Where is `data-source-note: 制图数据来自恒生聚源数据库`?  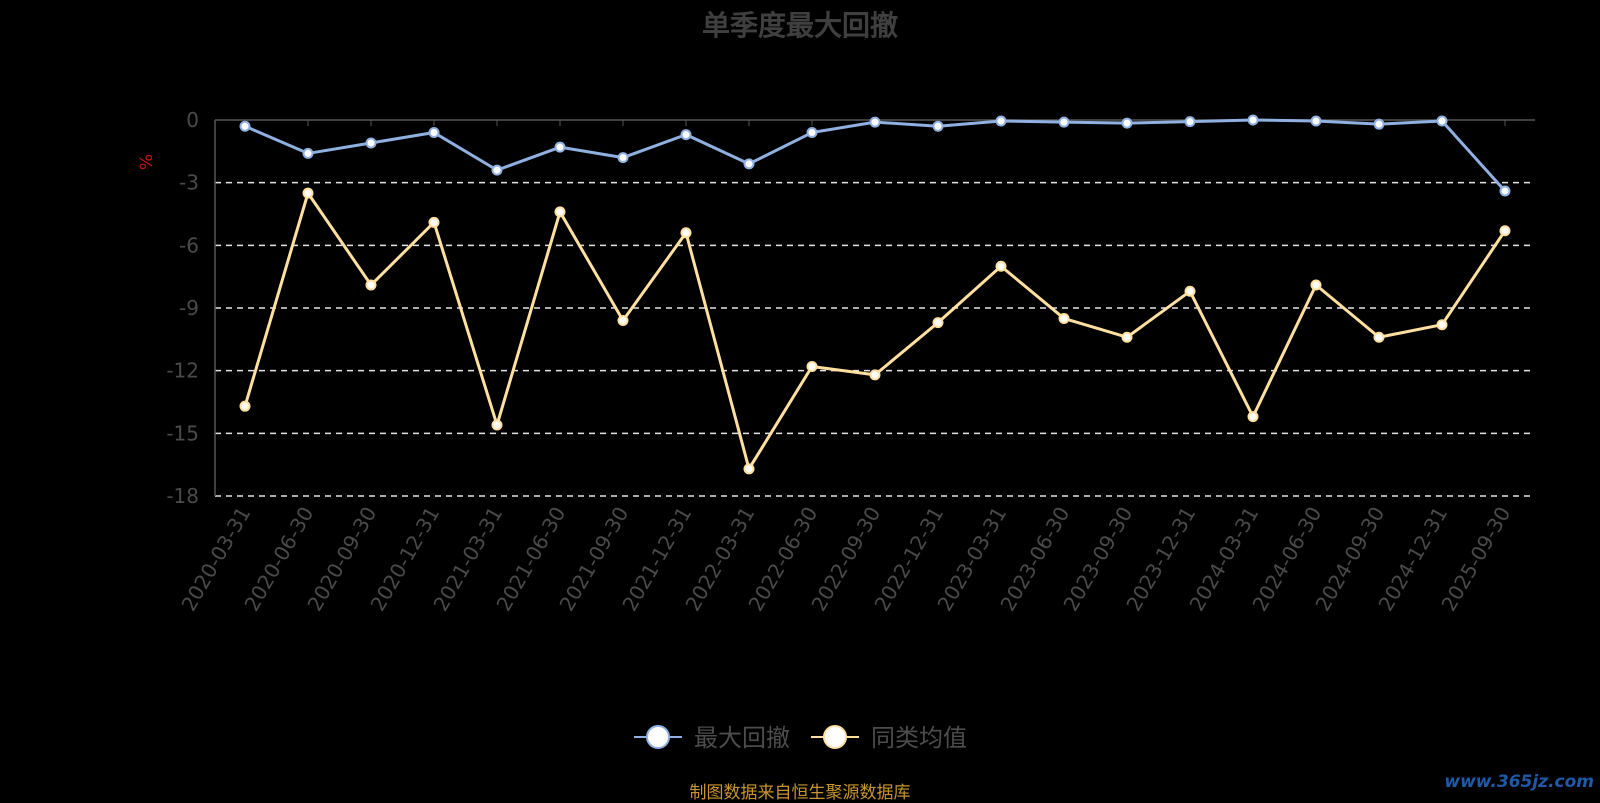 data-source-note: 制图数据来自恒生聚源数据库 is located at coordinates (800, 793).